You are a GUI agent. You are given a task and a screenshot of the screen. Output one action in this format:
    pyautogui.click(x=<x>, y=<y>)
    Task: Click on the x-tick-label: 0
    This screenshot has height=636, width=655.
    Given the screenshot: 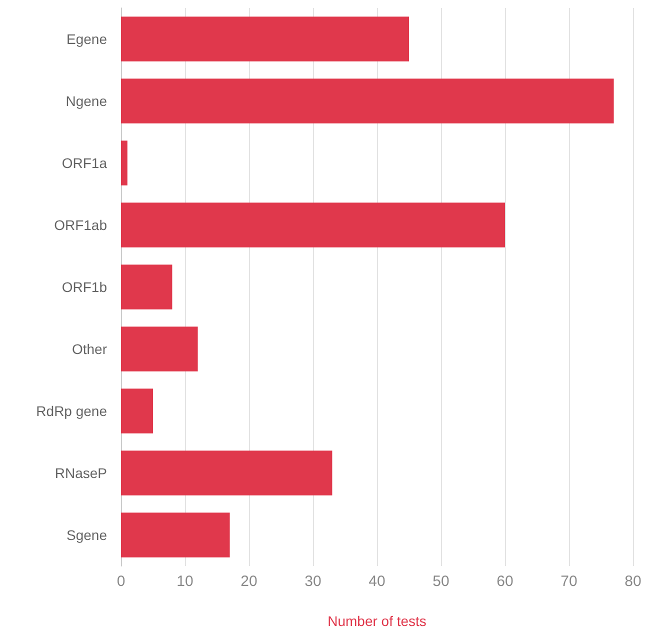 What is the action you would take?
    pyautogui.click(x=121, y=581)
    